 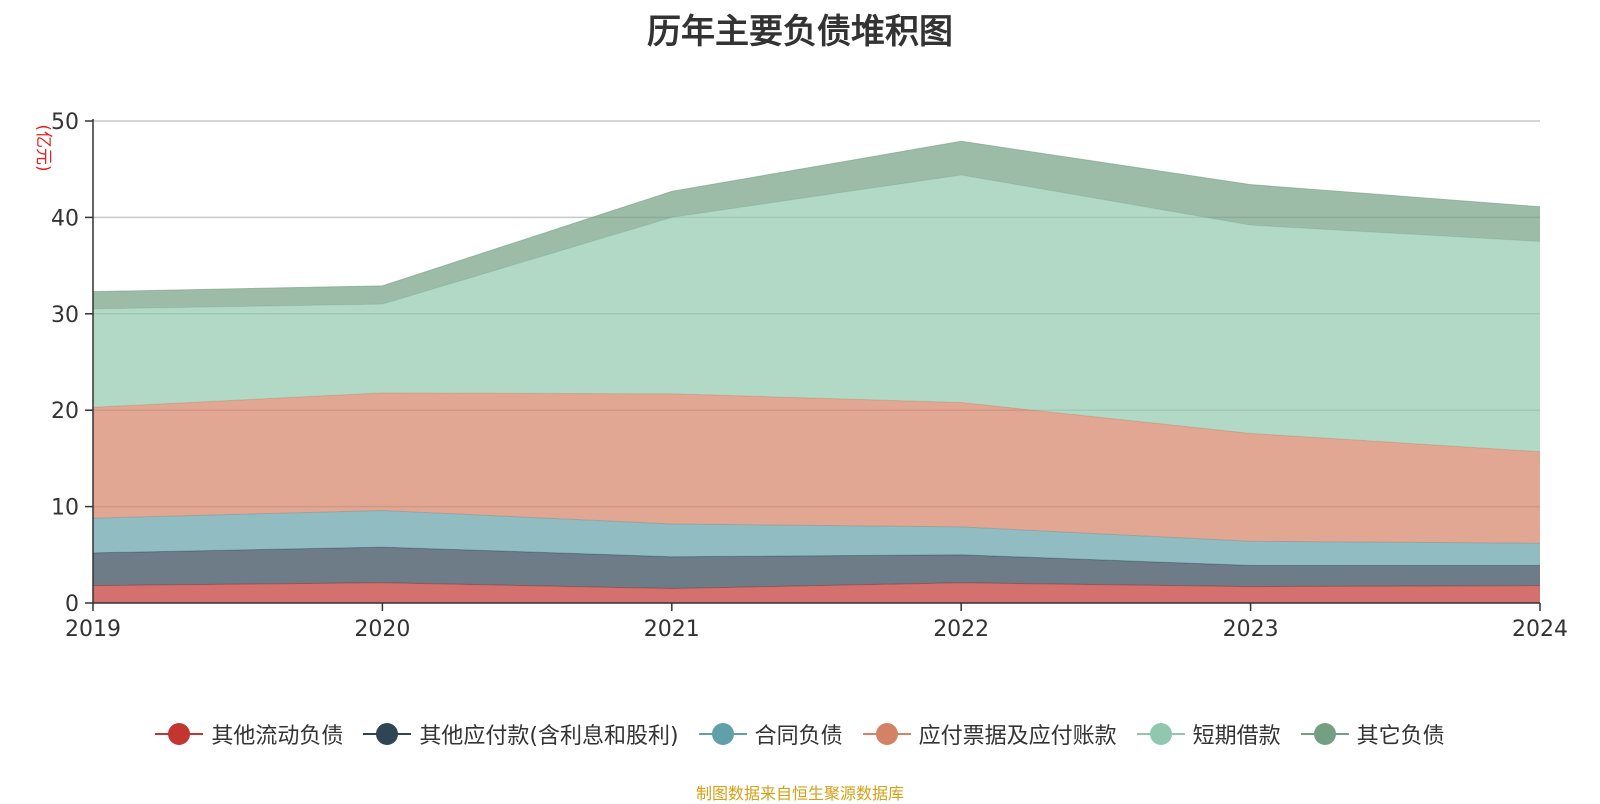 I want to click on legend-label: 其他流动负债, so click(x=277, y=736).